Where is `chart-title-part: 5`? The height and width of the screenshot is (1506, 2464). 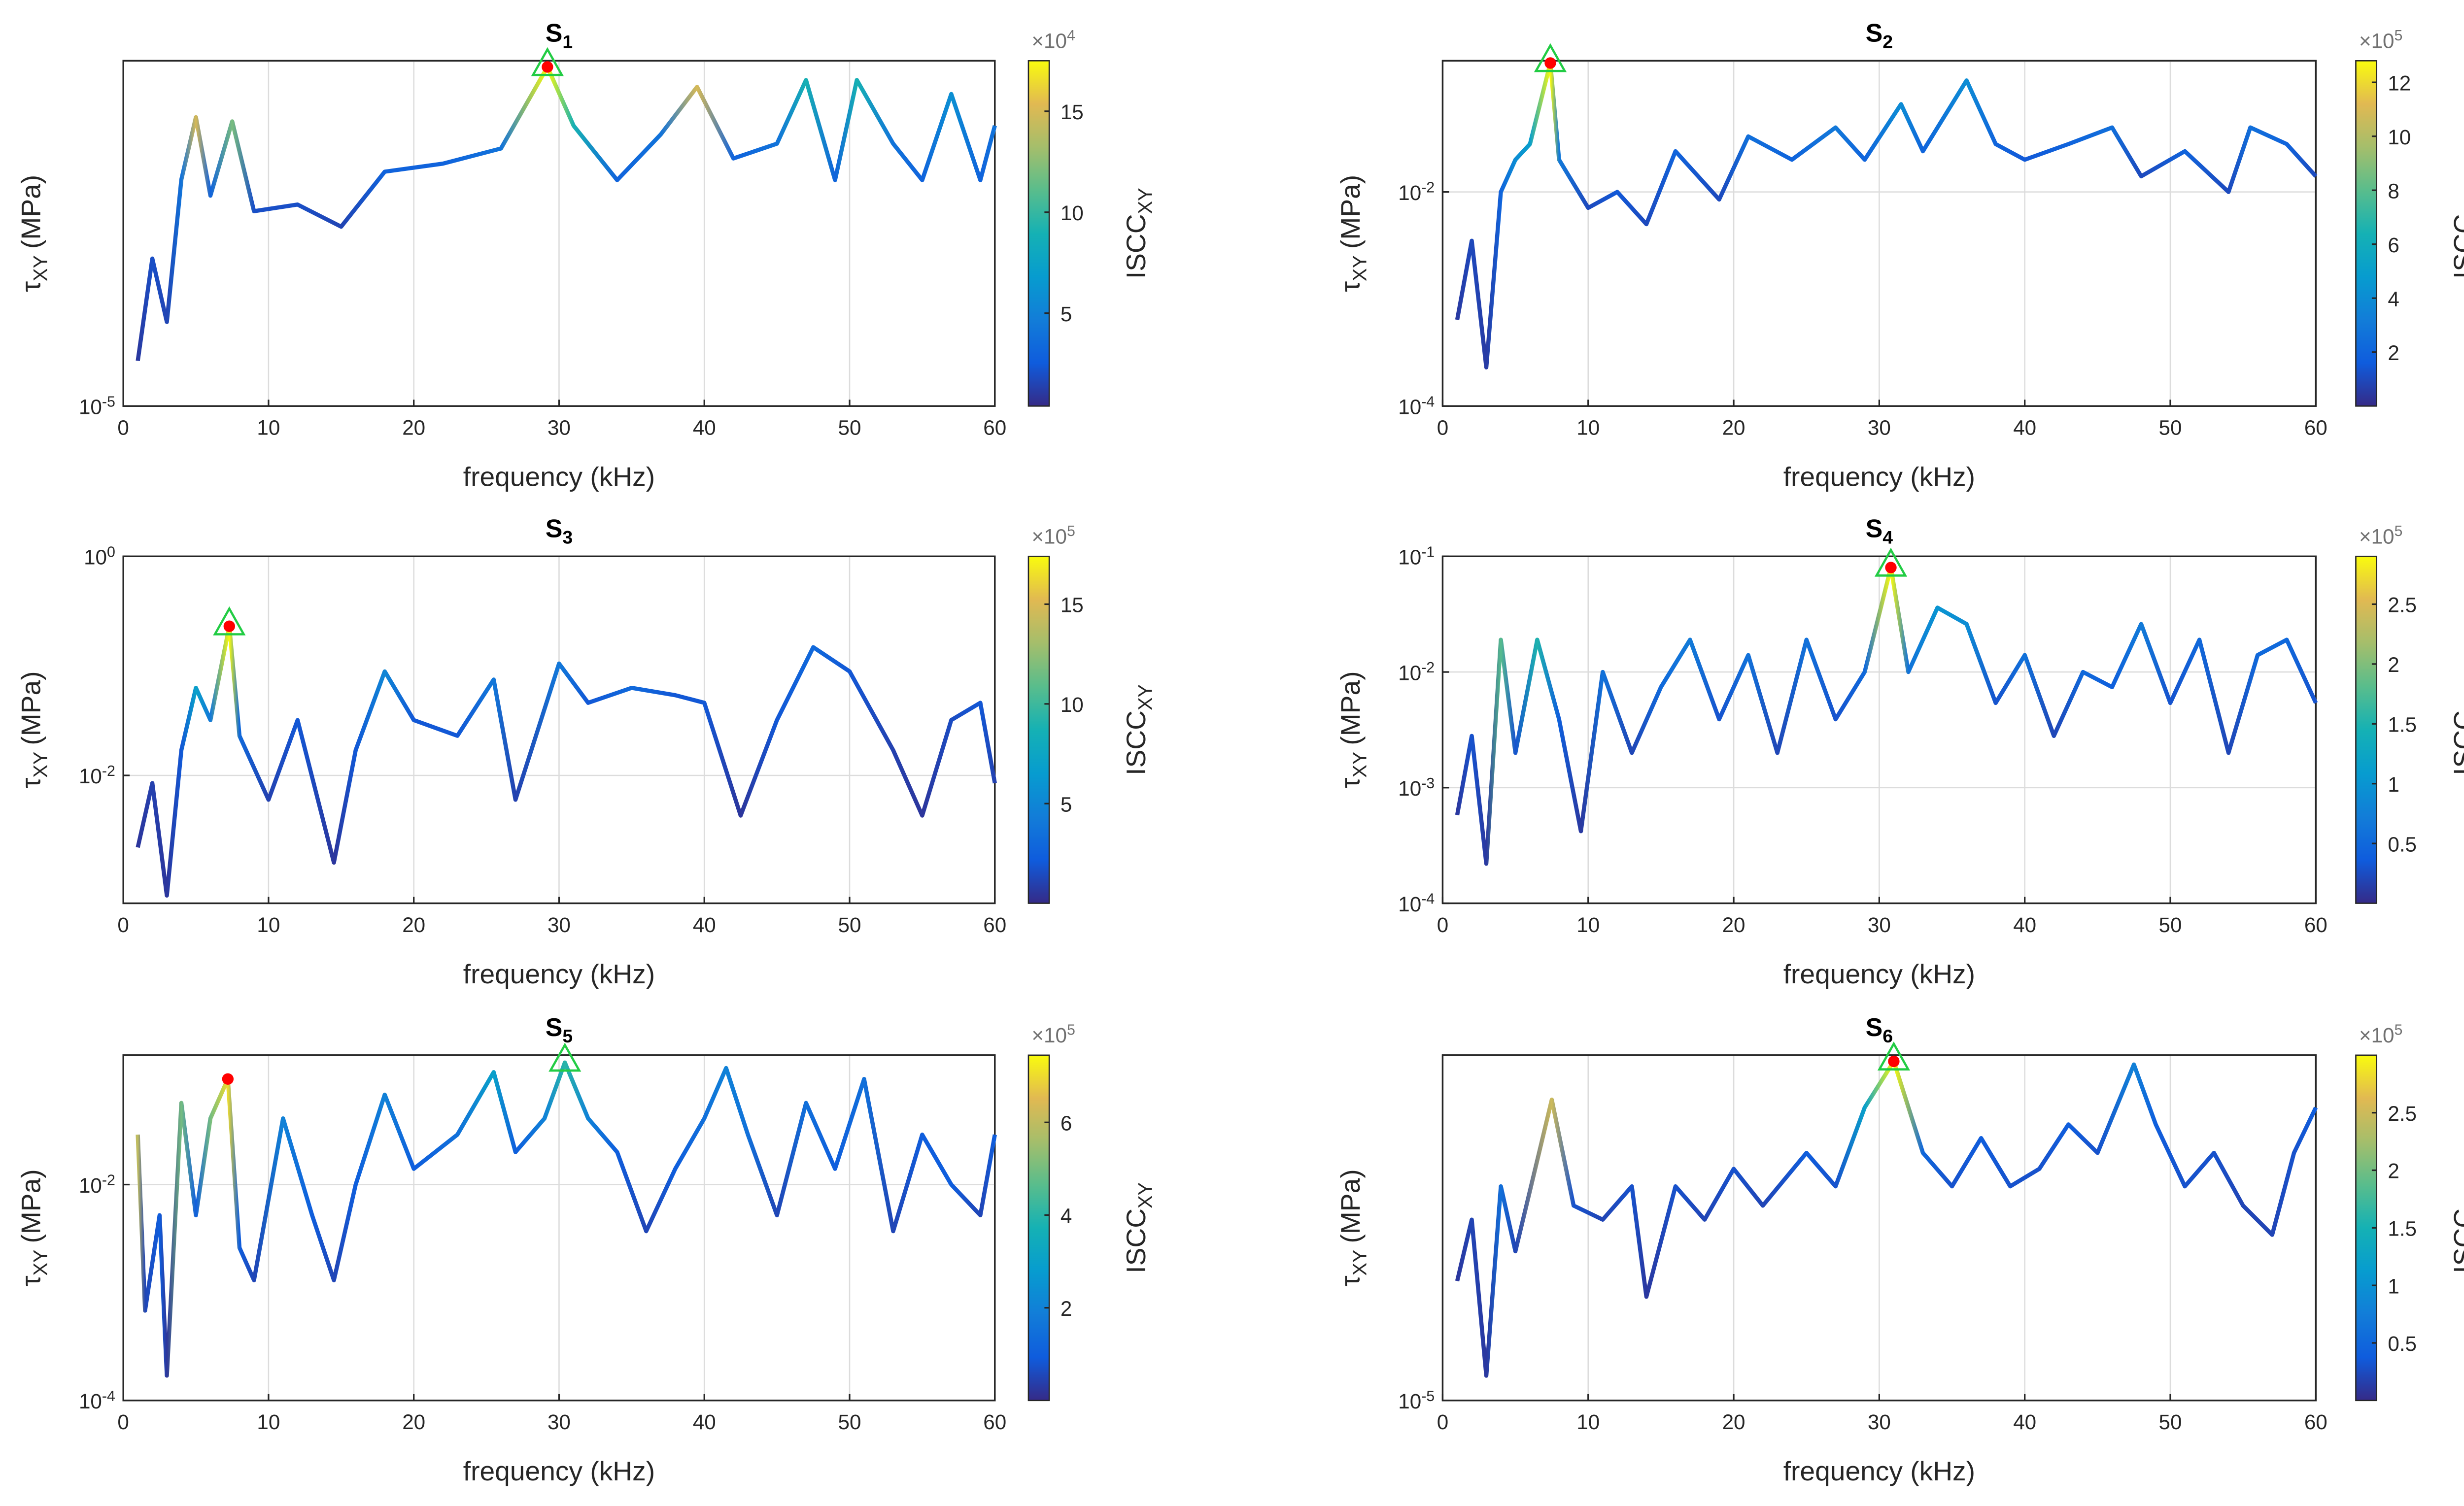
chart-title-part: 5 is located at coordinates (567, 1036).